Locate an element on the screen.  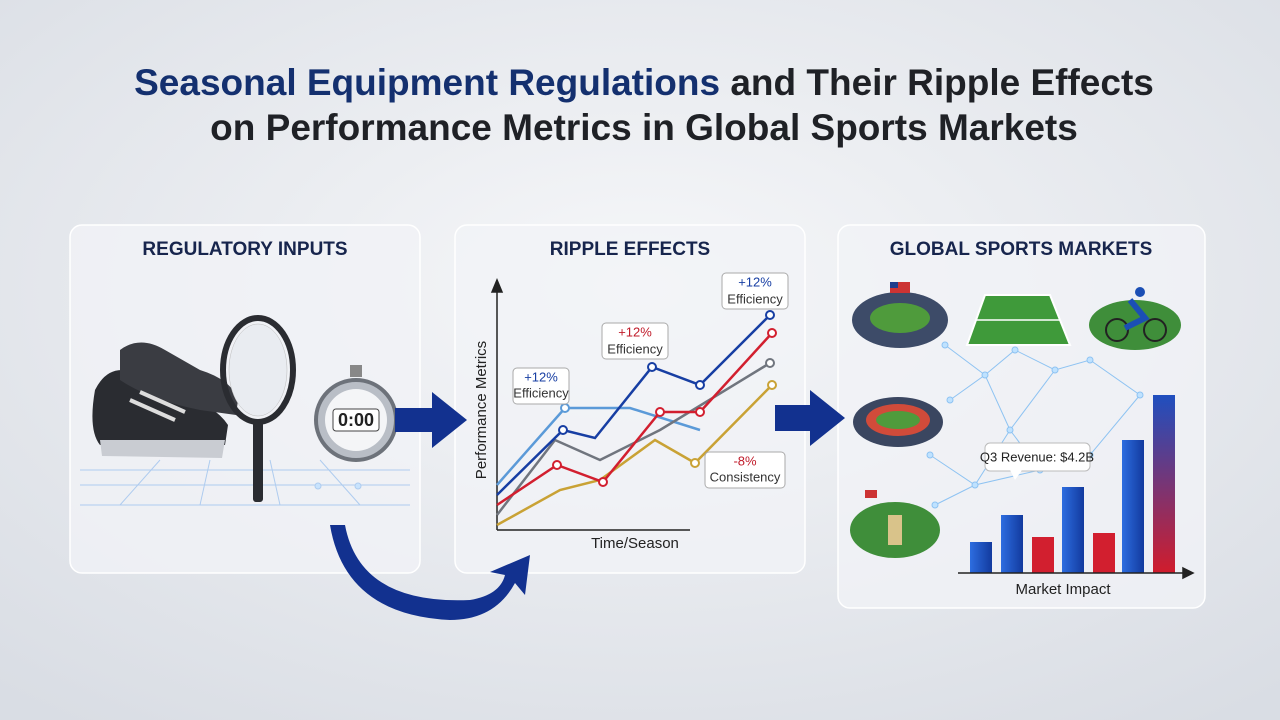
panel-heading: GLOBAL SPORTS MARKETS is located at coordinates (1021, 249).